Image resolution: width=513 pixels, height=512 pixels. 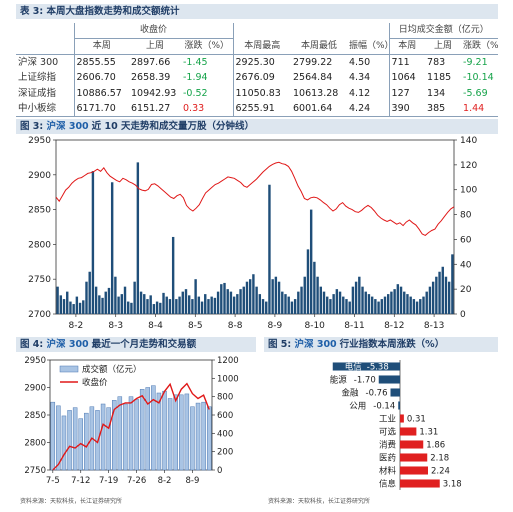 I want to click on x-tick-label: 8-9, so click(x=275, y=326).